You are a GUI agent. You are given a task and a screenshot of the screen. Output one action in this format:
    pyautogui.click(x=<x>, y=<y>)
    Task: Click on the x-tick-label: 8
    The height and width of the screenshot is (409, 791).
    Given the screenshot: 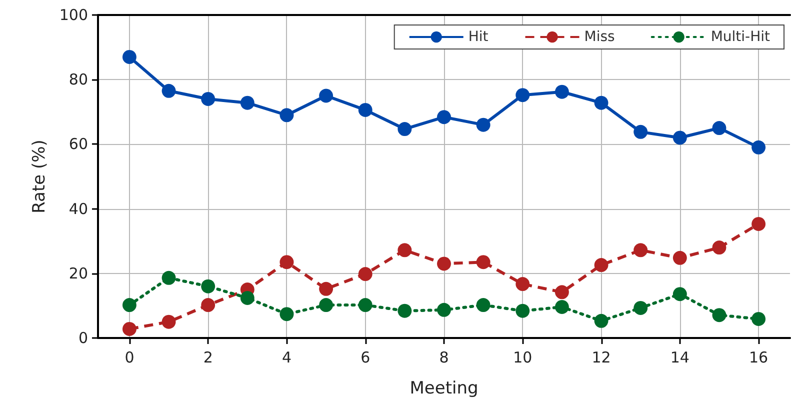 What is the action you would take?
    pyautogui.click(x=444, y=357)
    